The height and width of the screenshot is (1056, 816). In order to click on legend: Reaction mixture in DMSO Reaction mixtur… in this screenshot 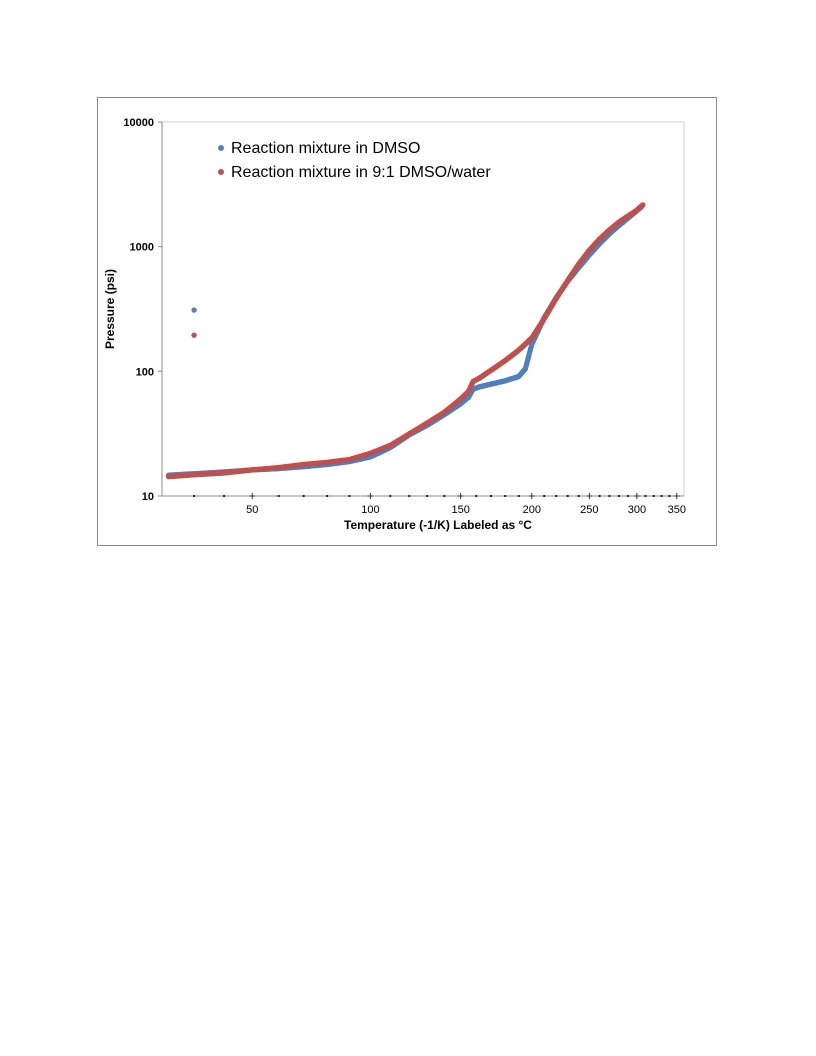, I will do `click(354, 160)`.